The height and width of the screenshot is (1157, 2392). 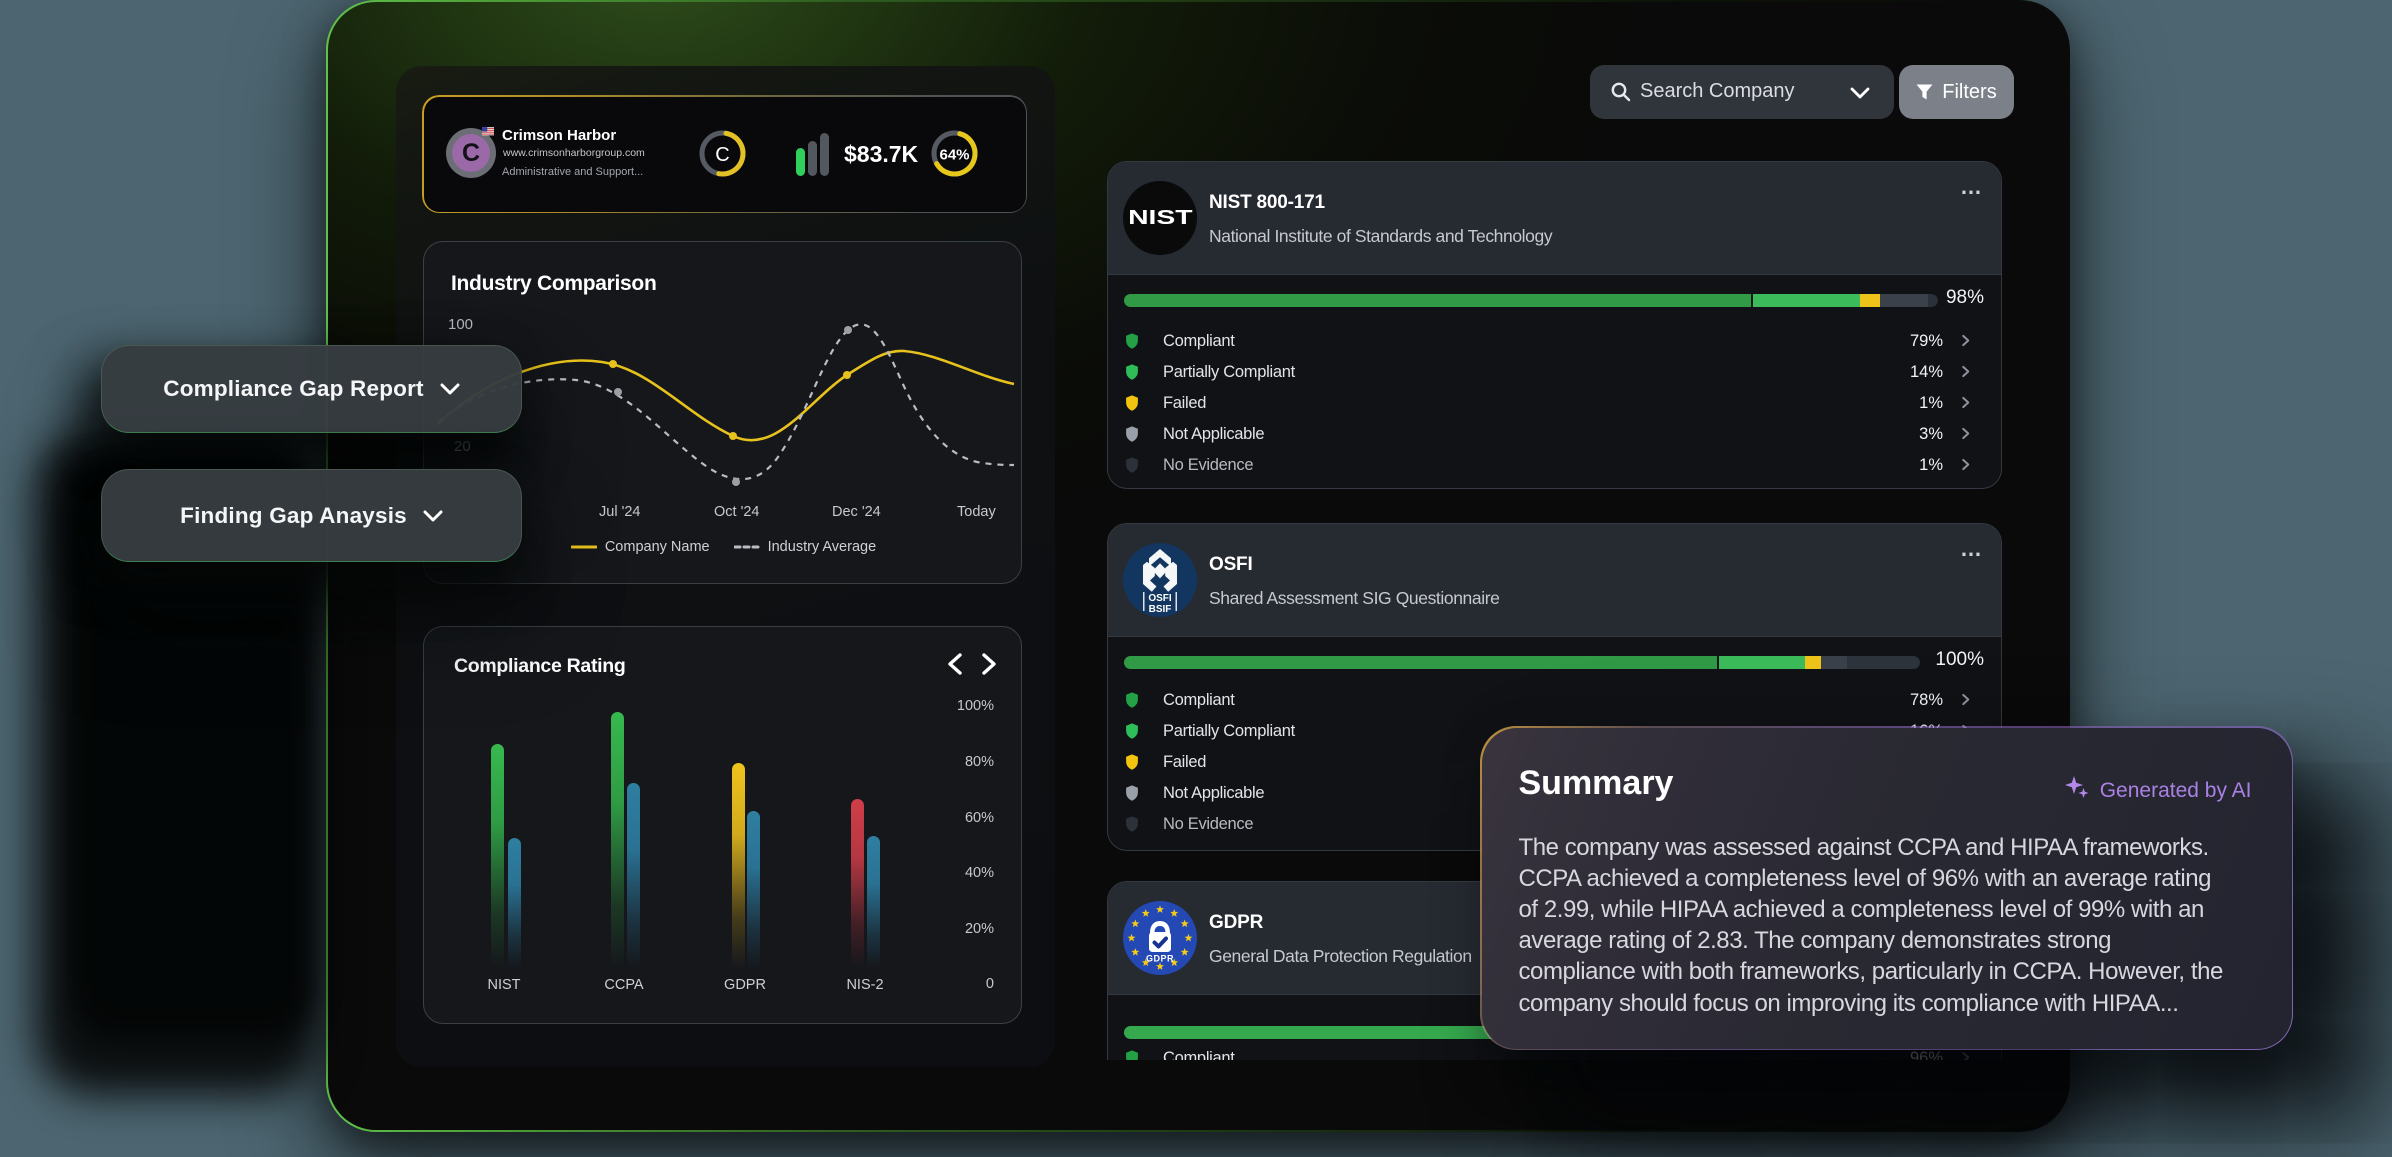 I want to click on svg-text: OSFI, so click(x=1160, y=598).